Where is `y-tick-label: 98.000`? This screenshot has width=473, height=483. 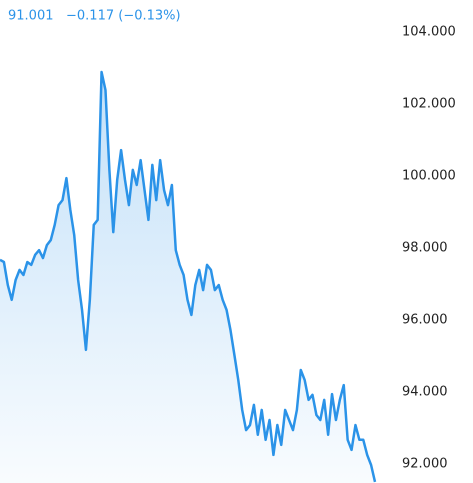
y-tick-label: 98.000 is located at coordinates (425, 247).